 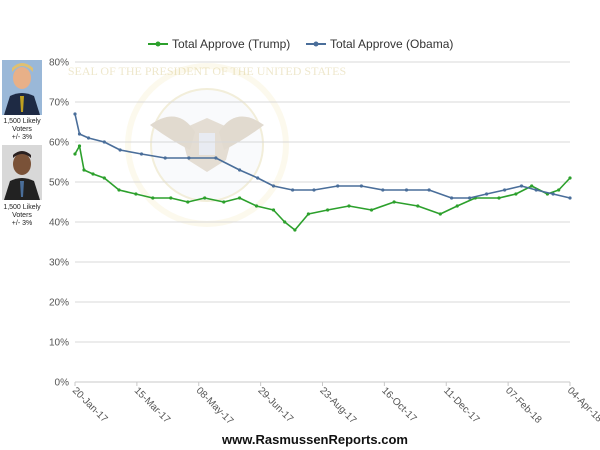 What do you see at coordinates (59, 103) in the screenshot?
I see `y-tick-label: 70%` at bounding box center [59, 103].